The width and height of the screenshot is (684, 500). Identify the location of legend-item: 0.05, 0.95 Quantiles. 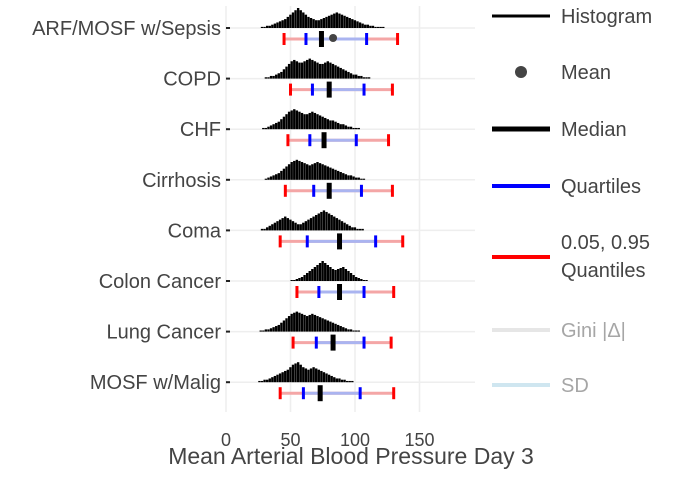
(571, 257).